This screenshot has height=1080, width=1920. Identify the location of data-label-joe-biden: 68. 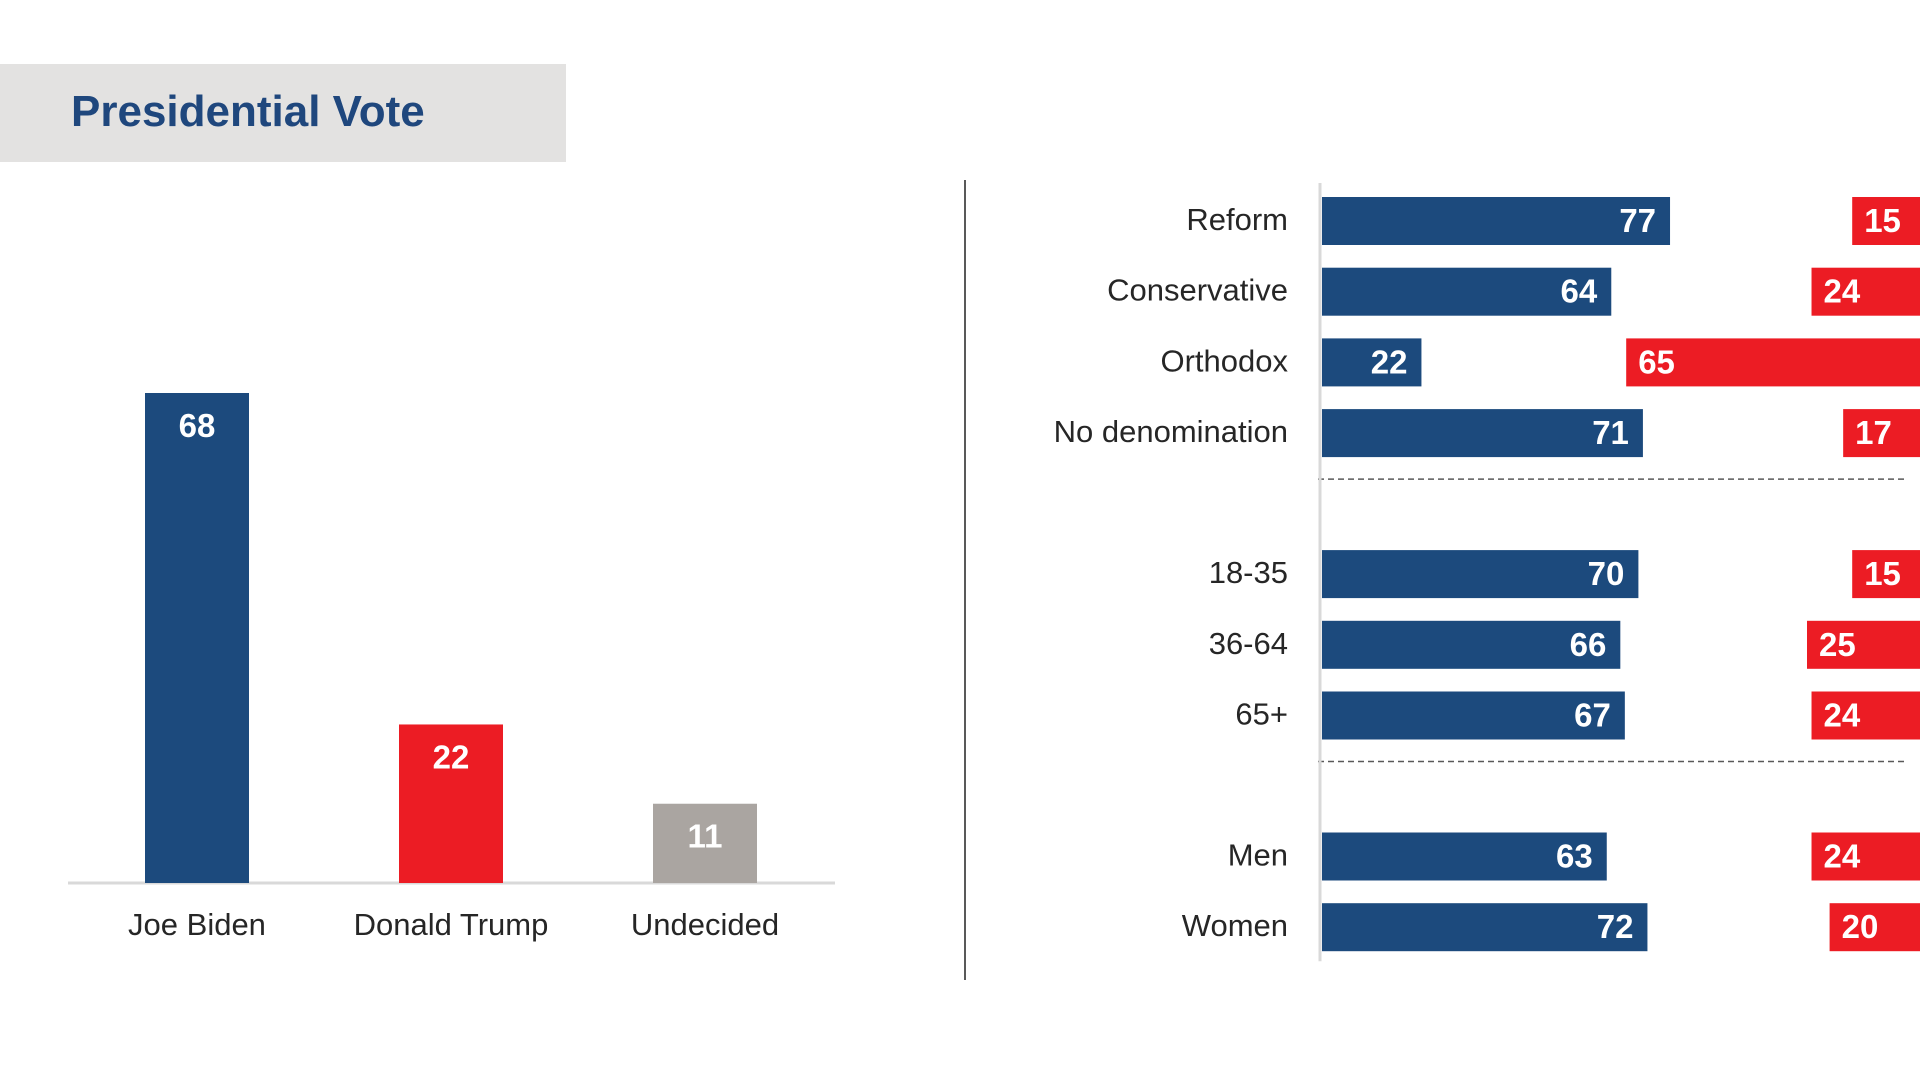
(197, 425).